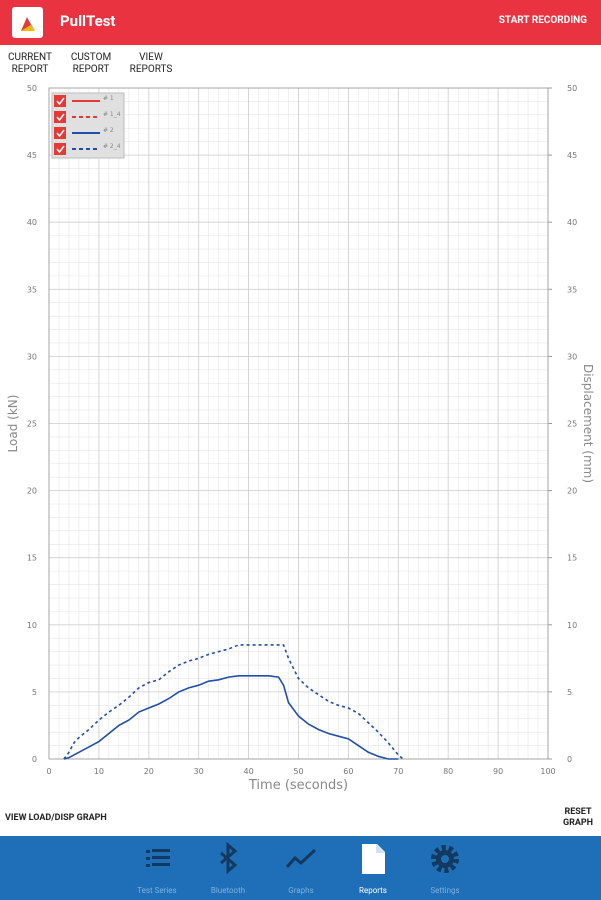 The width and height of the screenshot is (601, 900). What do you see at coordinates (199, 771) in the screenshot?
I see `x-tick-label: 30` at bounding box center [199, 771].